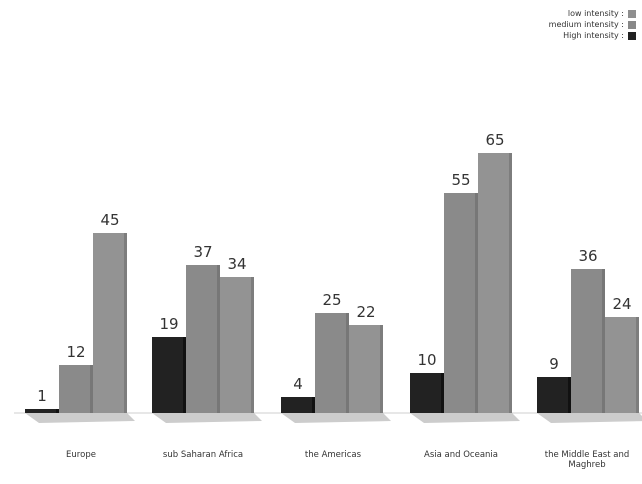  Describe the element at coordinates (202, 252) in the screenshot. I see `value-label: 37` at that location.